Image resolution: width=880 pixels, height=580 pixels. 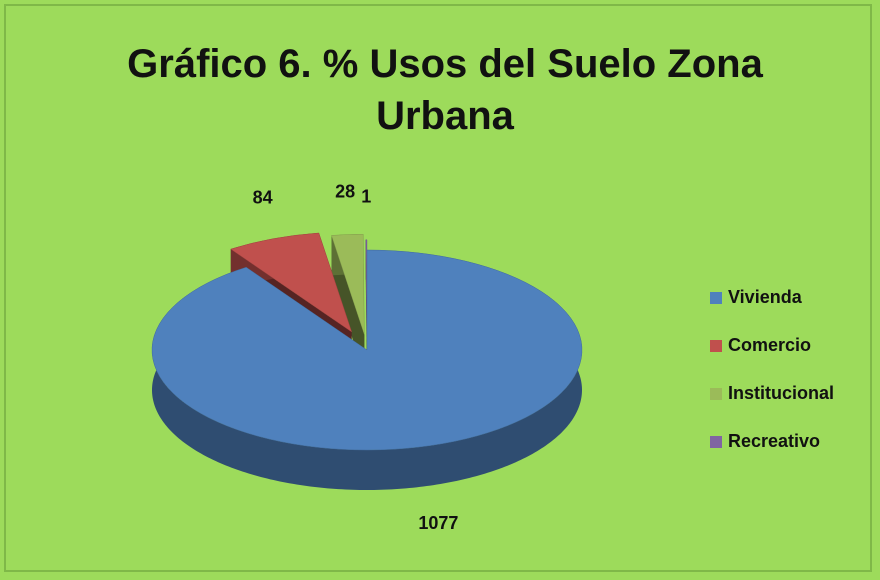 I want to click on legend-label: Institucional, so click(x=781, y=393).